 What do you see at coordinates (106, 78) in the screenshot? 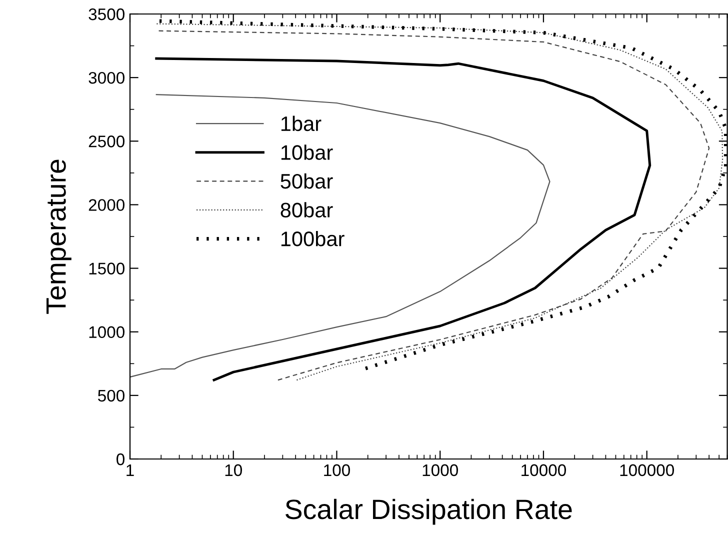
I see `y-tick-label: 3000` at bounding box center [106, 78].